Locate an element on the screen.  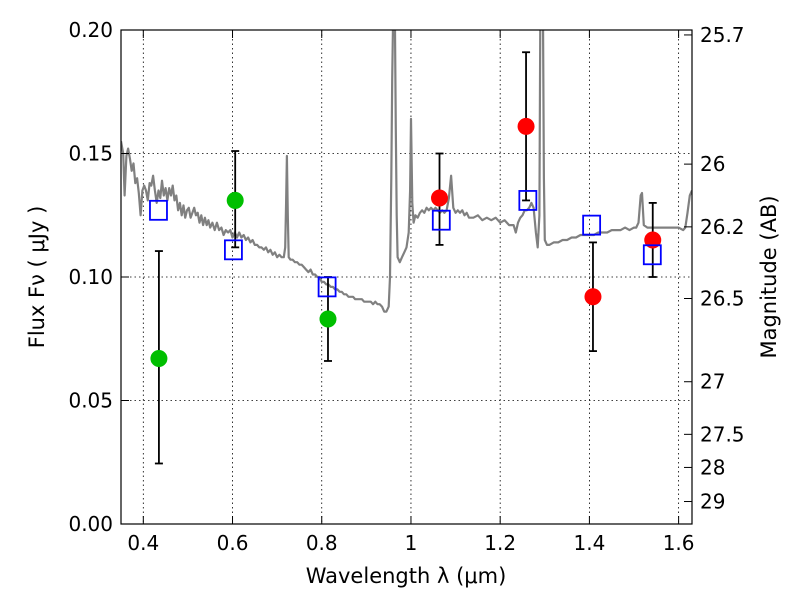
y2-tick-label: 26.5 is located at coordinates (722, 298).